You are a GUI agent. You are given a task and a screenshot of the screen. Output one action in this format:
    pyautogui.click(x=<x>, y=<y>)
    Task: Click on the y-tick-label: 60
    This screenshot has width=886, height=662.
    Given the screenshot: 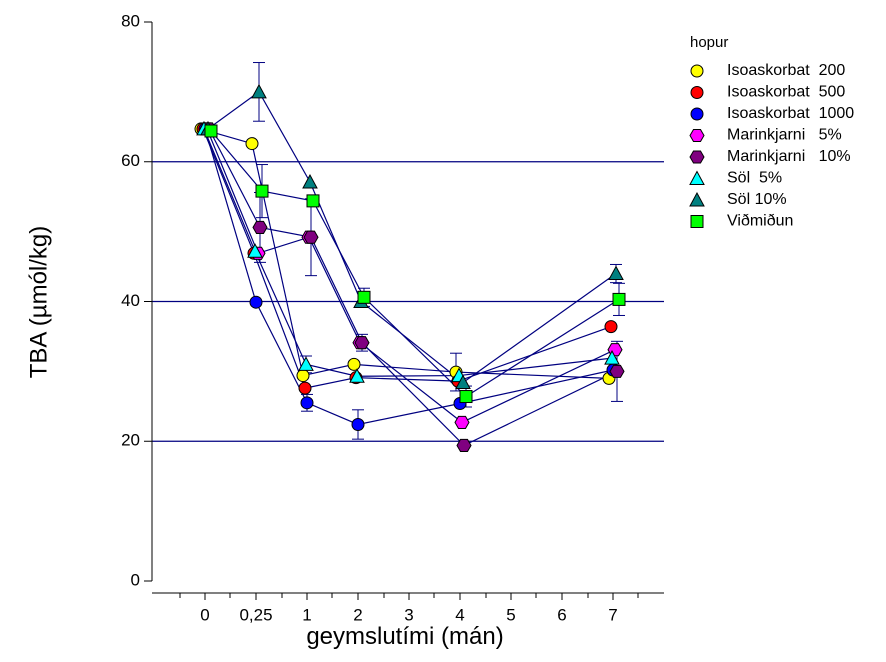 What is the action you would take?
    pyautogui.click(x=130, y=160)
    